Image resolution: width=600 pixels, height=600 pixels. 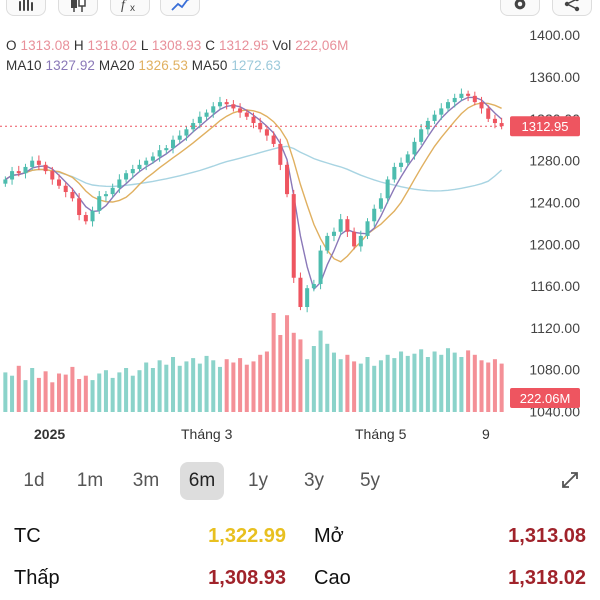 I want to click on open-value: 1,313.08, so click(x=547, y=536).